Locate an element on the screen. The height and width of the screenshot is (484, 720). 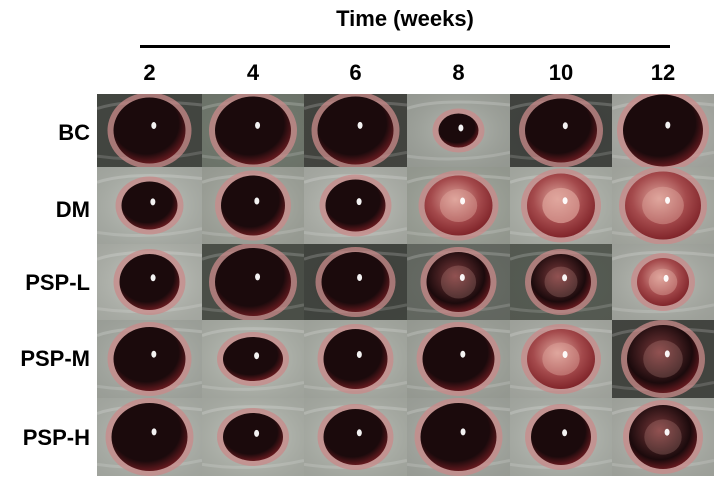
row-label-psp-l: PSP-L is located at coordinates (57, 282).